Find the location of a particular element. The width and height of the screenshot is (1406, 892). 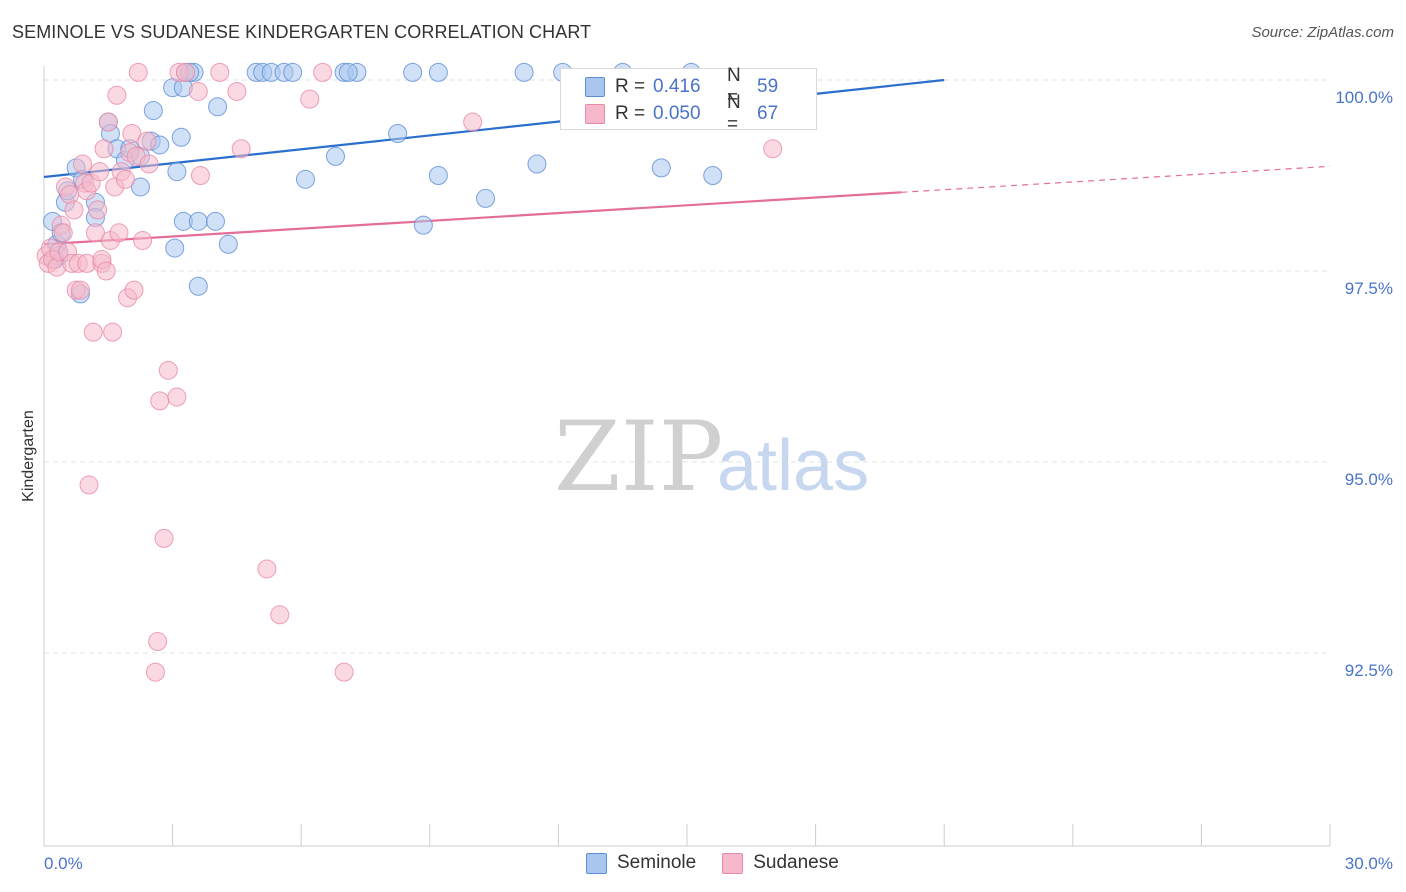

legend-item-sudanese: Sudanese is located at coordinates (780, 863).